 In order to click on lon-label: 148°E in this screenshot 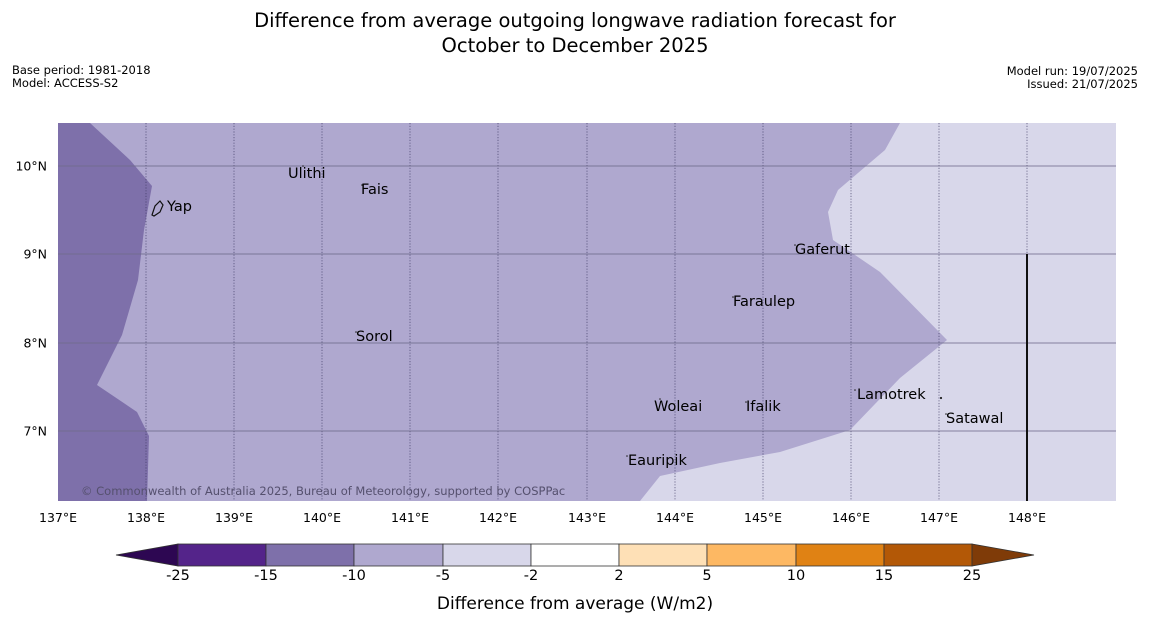, I will do `click(1027, 517)`.